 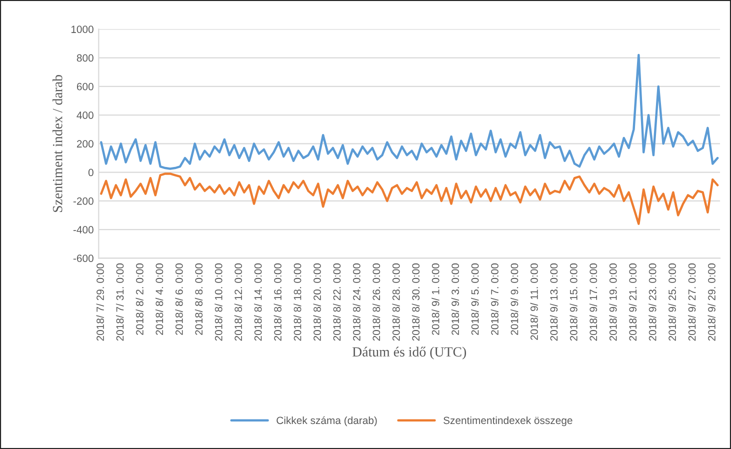 What do you see at coordinates (613, 302) in the screenshot?
I see `x-tick-label: 2018/ 9/ 19. 0:00` at bounding box center [613, 302].